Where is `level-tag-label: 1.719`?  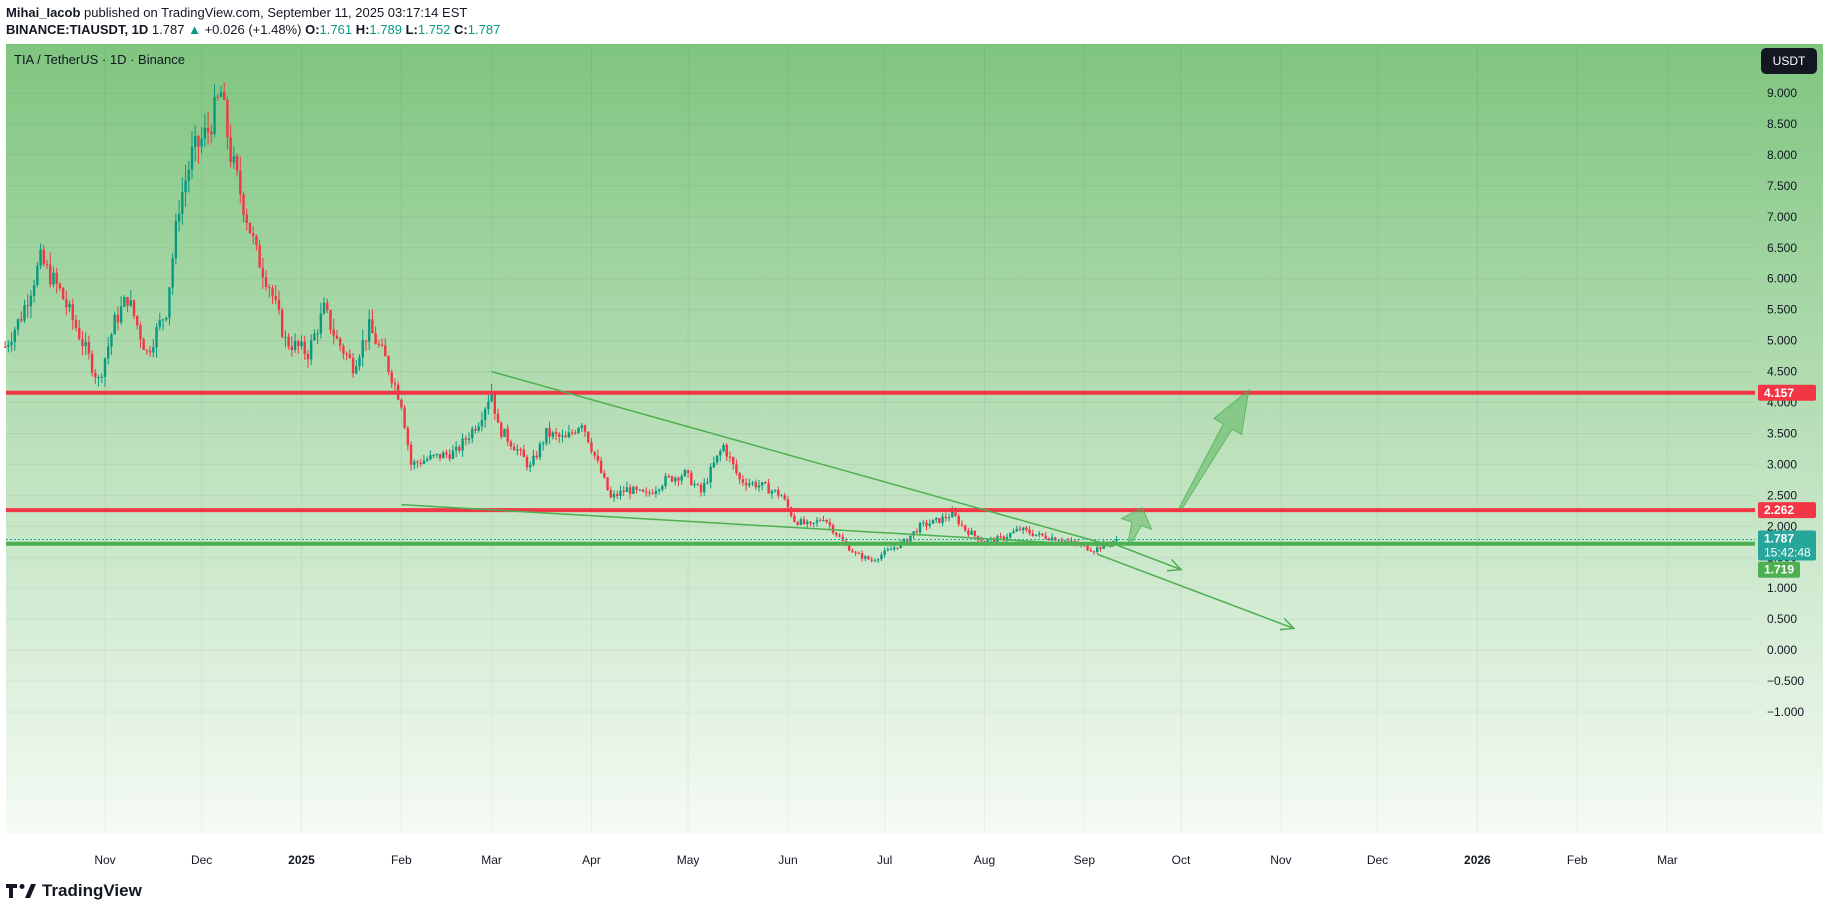 level-tag-label: 1.719 is located at coordinates (1779, 570).